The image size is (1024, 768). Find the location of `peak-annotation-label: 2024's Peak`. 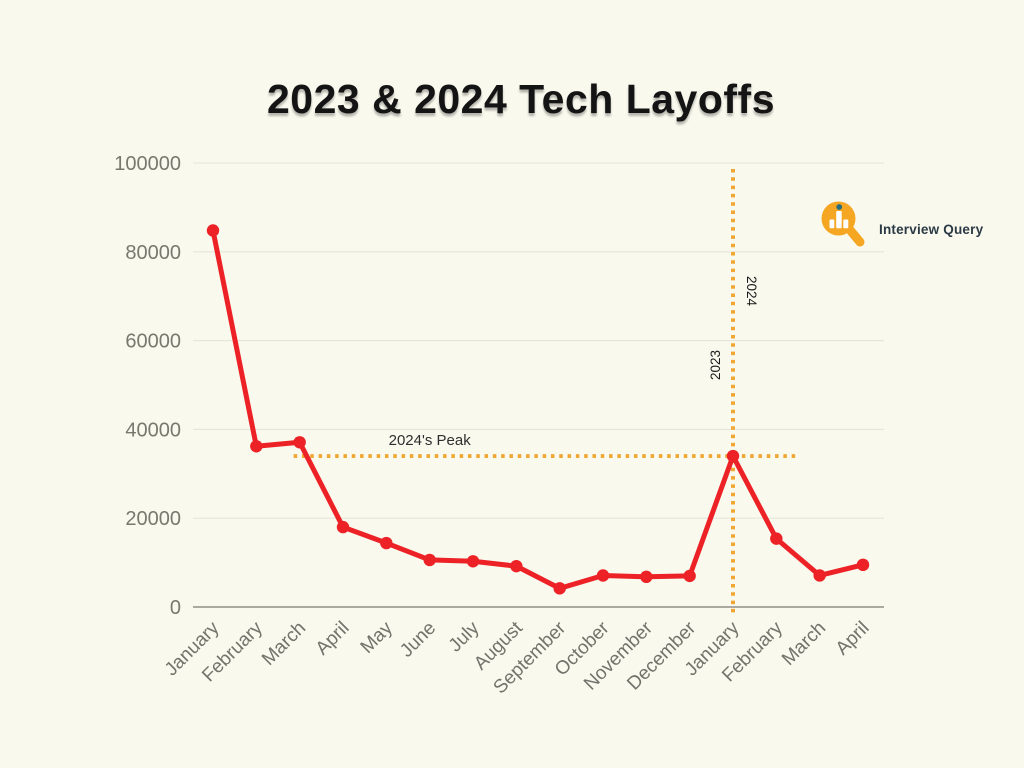

peak-annotation-label: 2024's Peak is located at coordinates (430, 440).